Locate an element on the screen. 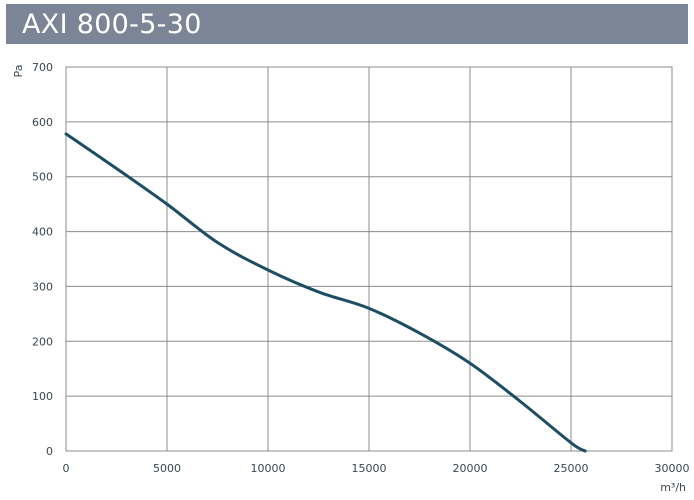 The image size is (694, 500). y-axis-label: Pa is located at coordinates (18, 71).